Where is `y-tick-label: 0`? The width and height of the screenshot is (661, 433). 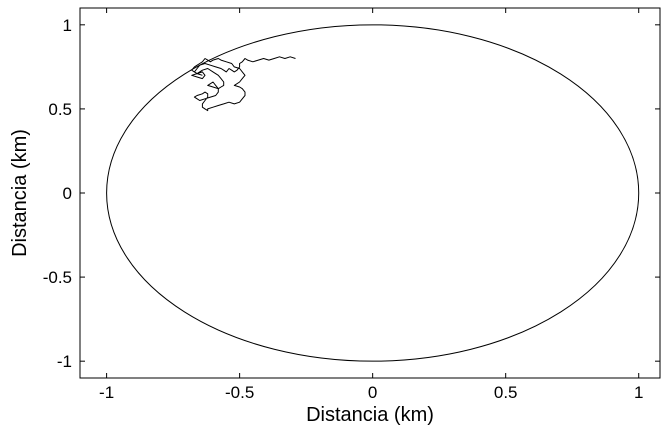 y-tick-label: 0 is located at coordinates (67, 193).